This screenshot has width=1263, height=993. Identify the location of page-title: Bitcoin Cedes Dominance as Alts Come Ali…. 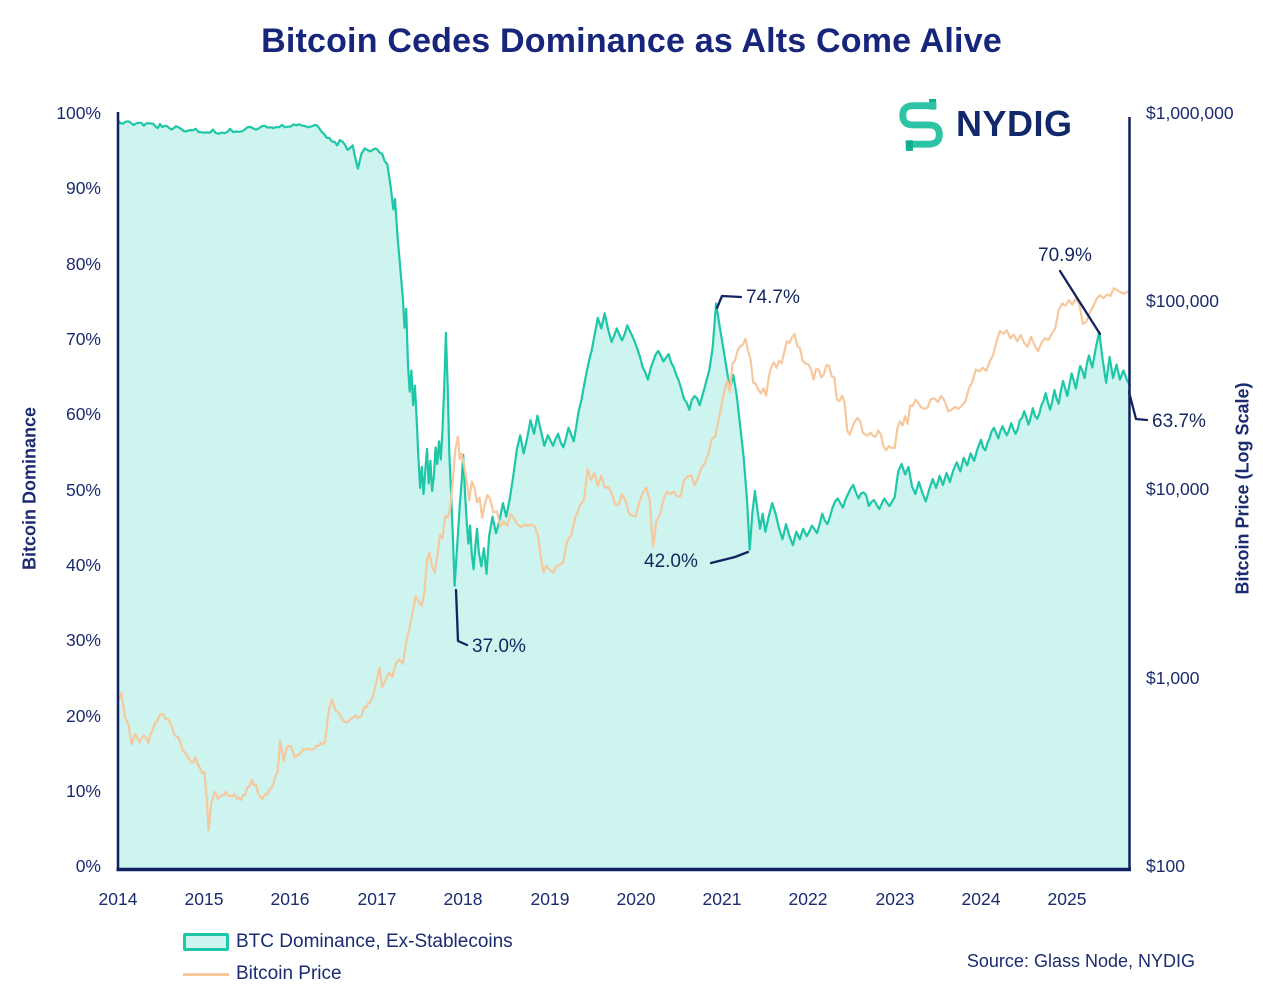
(631, 41).